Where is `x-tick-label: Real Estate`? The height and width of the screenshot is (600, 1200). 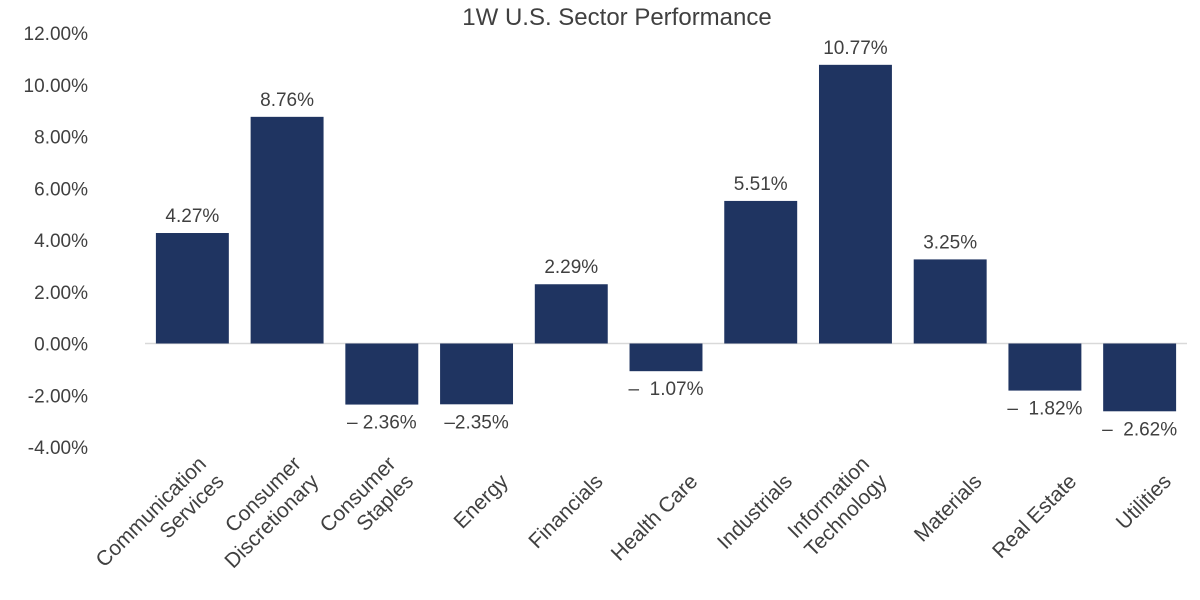
x-tick-label: Real Estate is located at coordinates (1034, 516).